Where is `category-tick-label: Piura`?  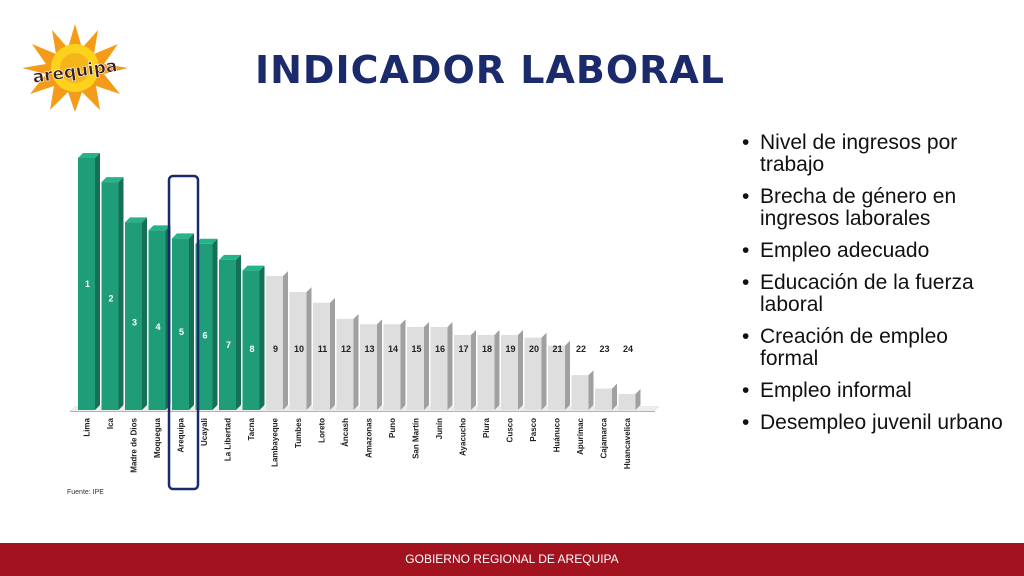 category-tick-label: Piura is located at coordinates (486, 427).